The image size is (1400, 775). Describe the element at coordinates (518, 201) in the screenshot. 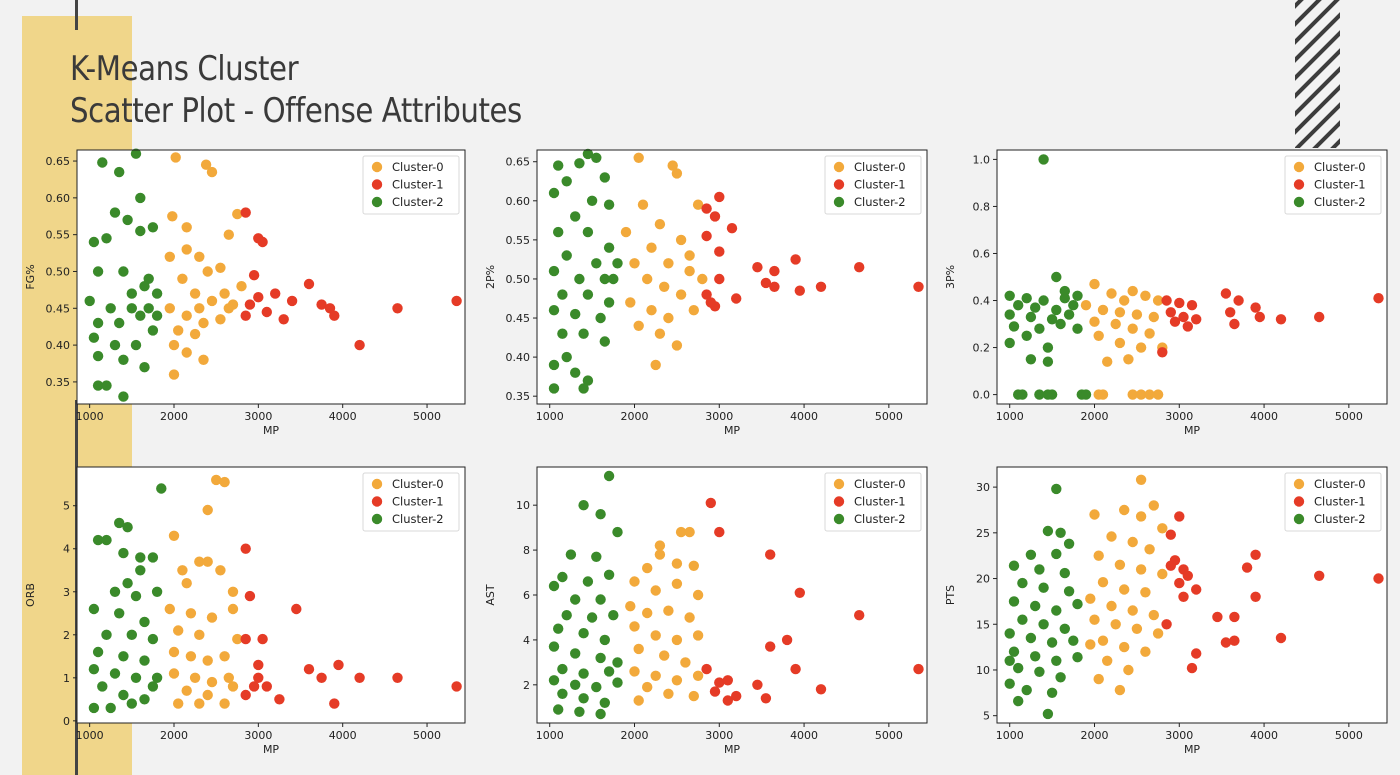

I see `y-tick-label: 0.60` at that location.